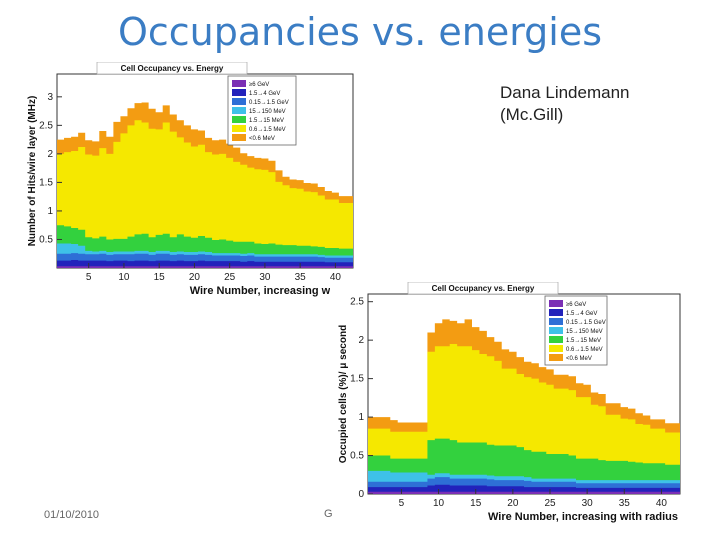  What do you see at coordinates (532, 114) in the screenshot?
I see `author-affiliation: (Mc.Gill)` at bounding box center [532, 114].